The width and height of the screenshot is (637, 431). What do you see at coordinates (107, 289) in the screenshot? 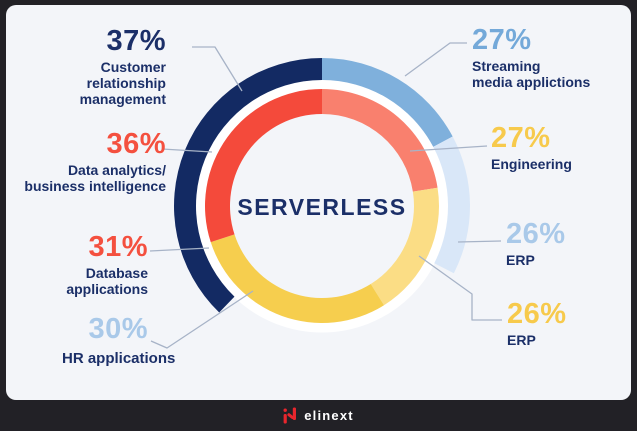
I see `stat-label-line: applications` at bounding box center [107, 289].